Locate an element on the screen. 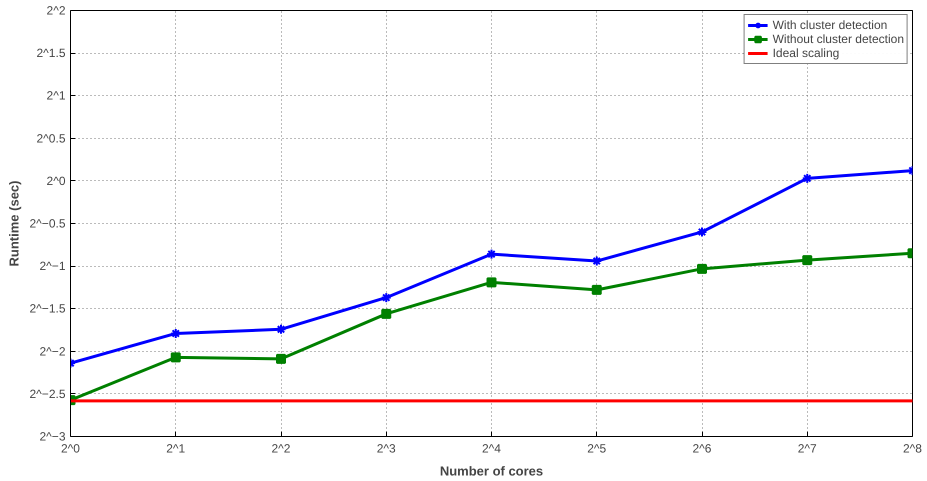  legend-label: With cluster detection is located at coordinates (830, 25).